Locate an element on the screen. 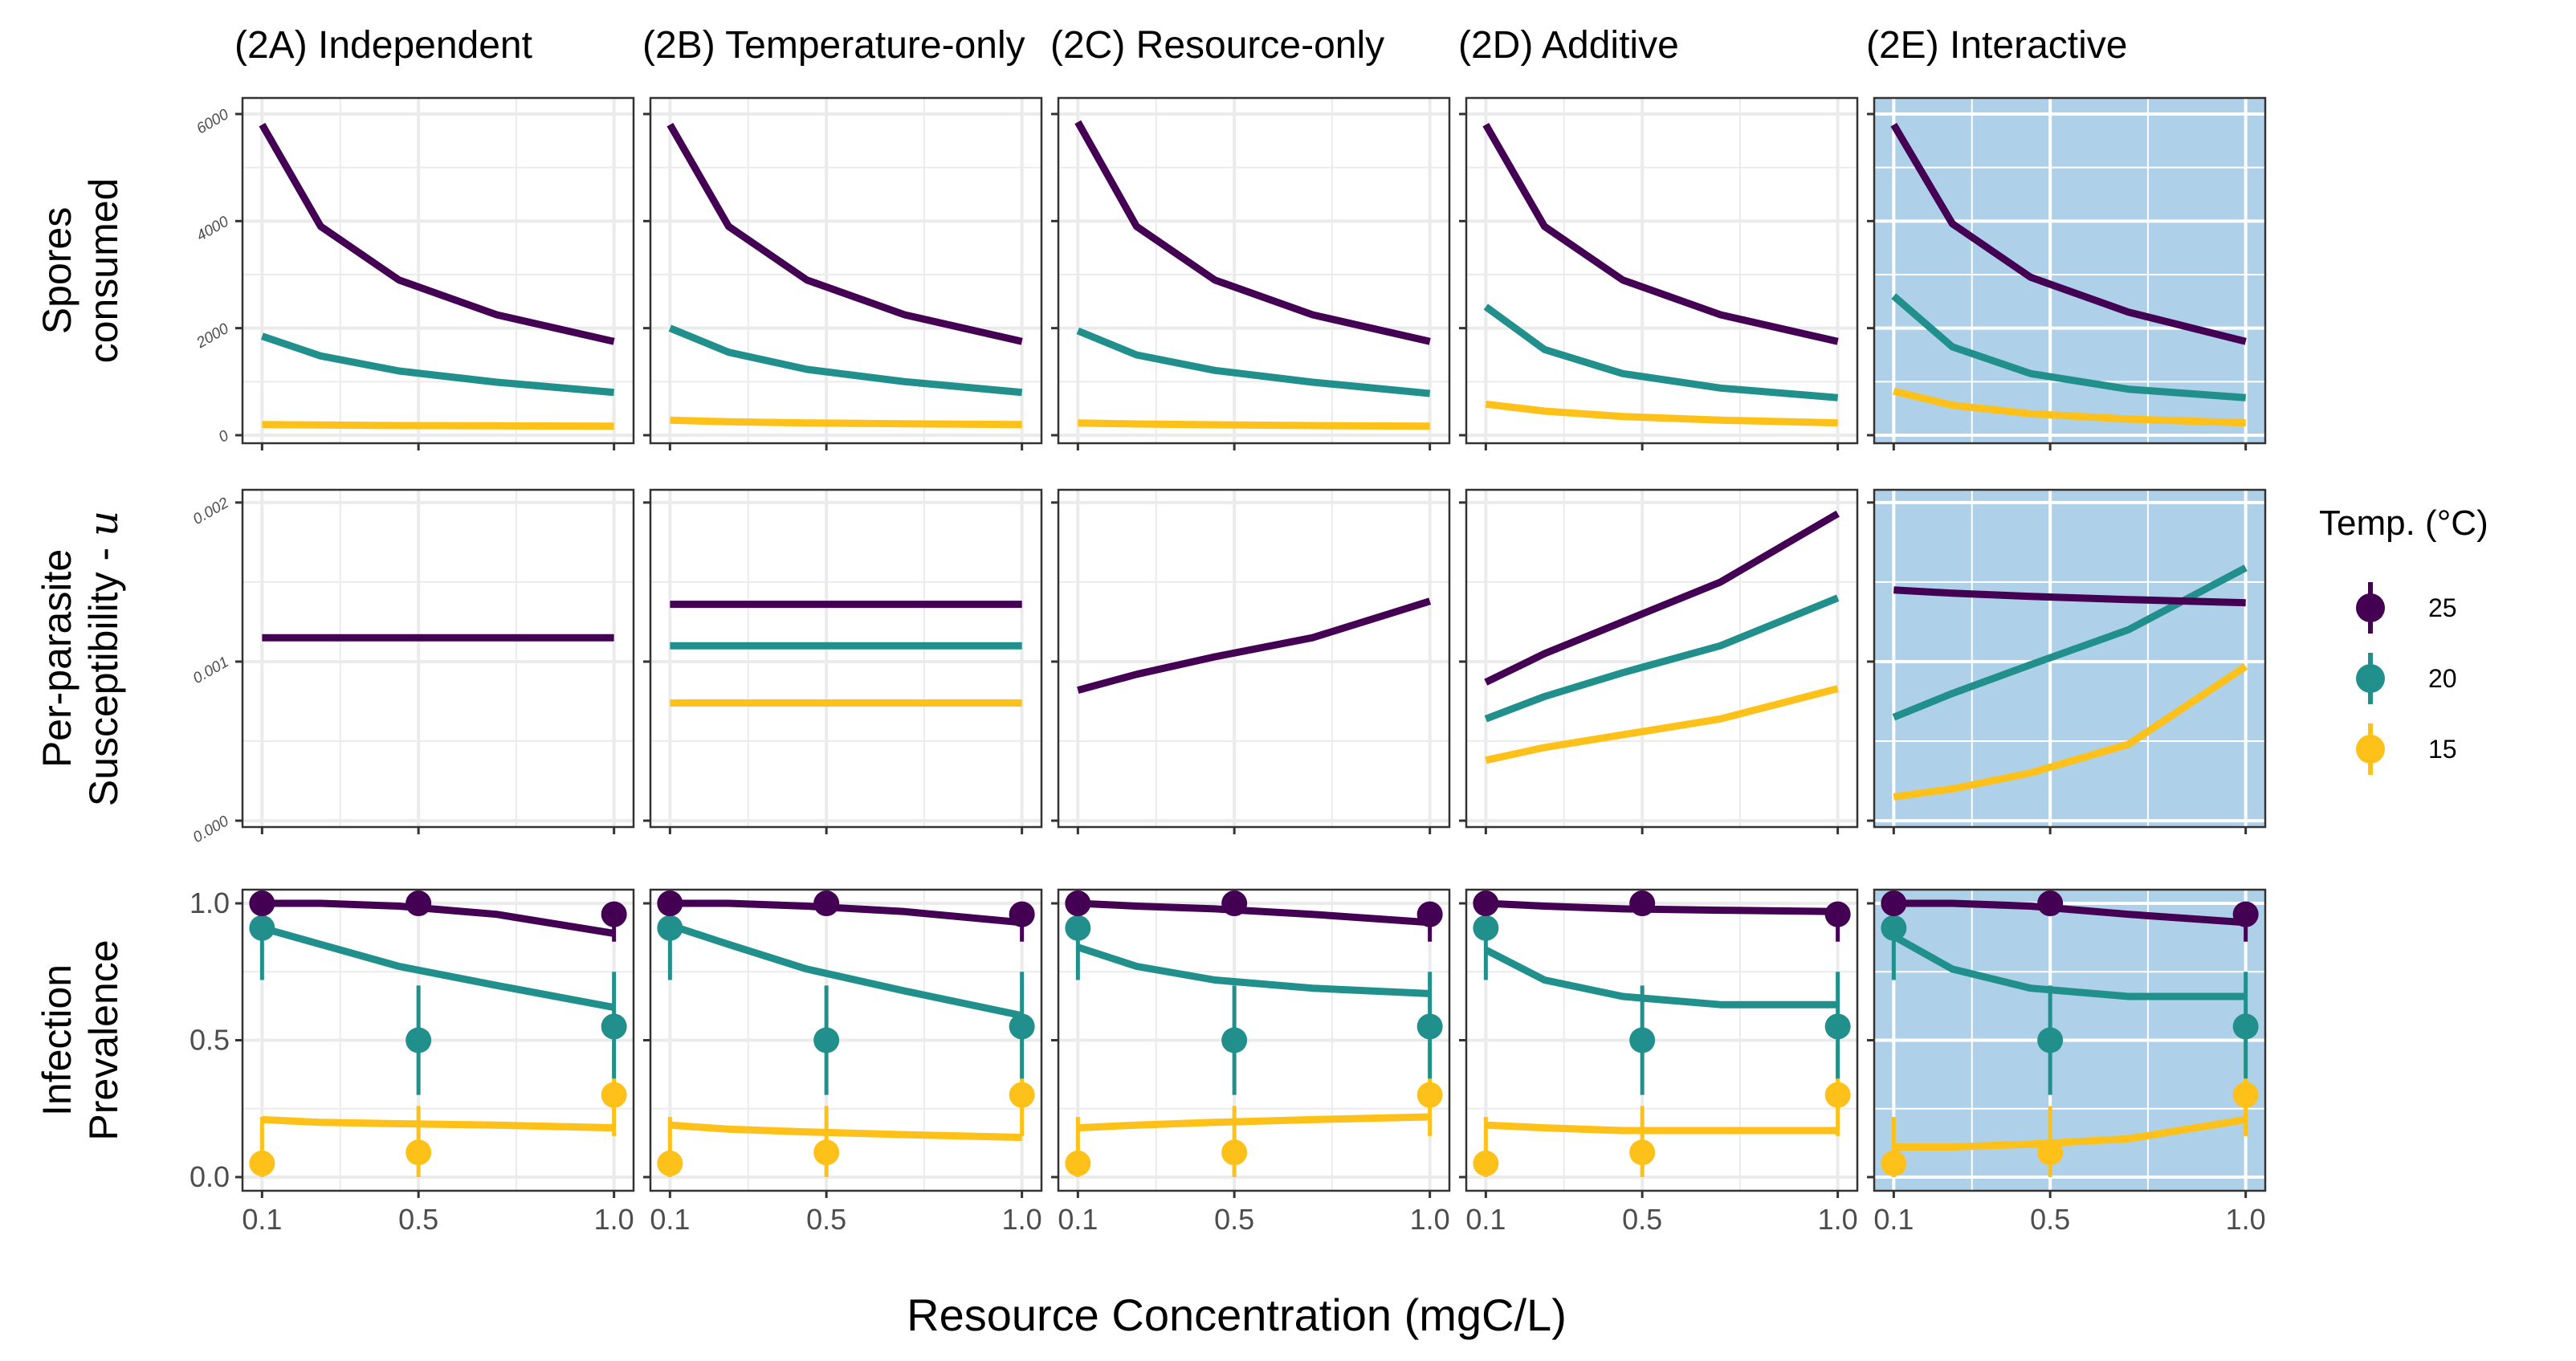 The image size is (2576, 1361). y-tick-label: 1.0 is located at coordinates (210, 902).